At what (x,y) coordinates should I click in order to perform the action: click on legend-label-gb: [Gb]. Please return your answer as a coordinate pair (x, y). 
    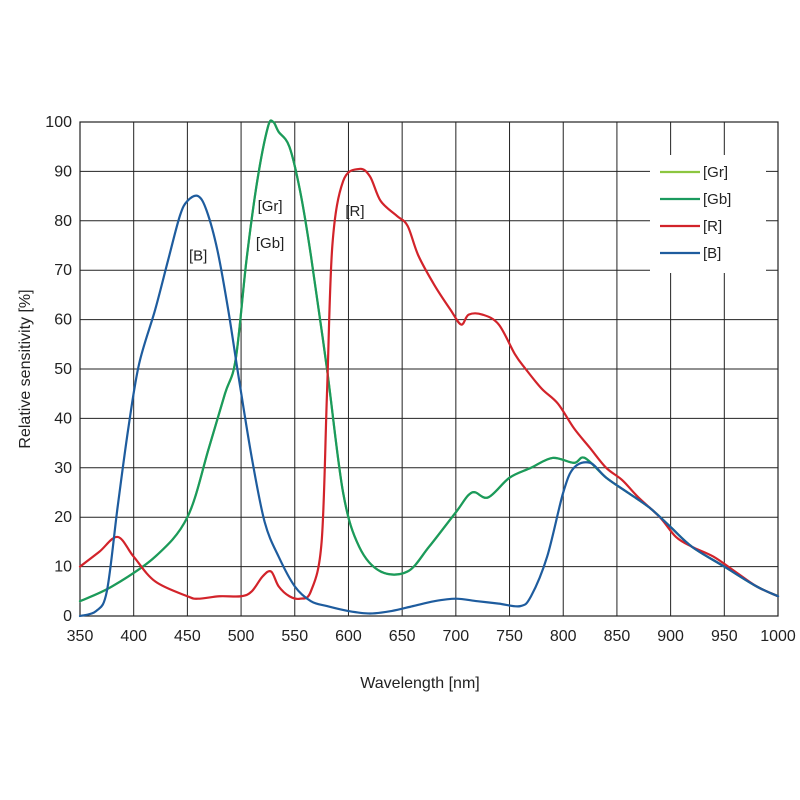
    Looking at the image, I should click on (717, 199).